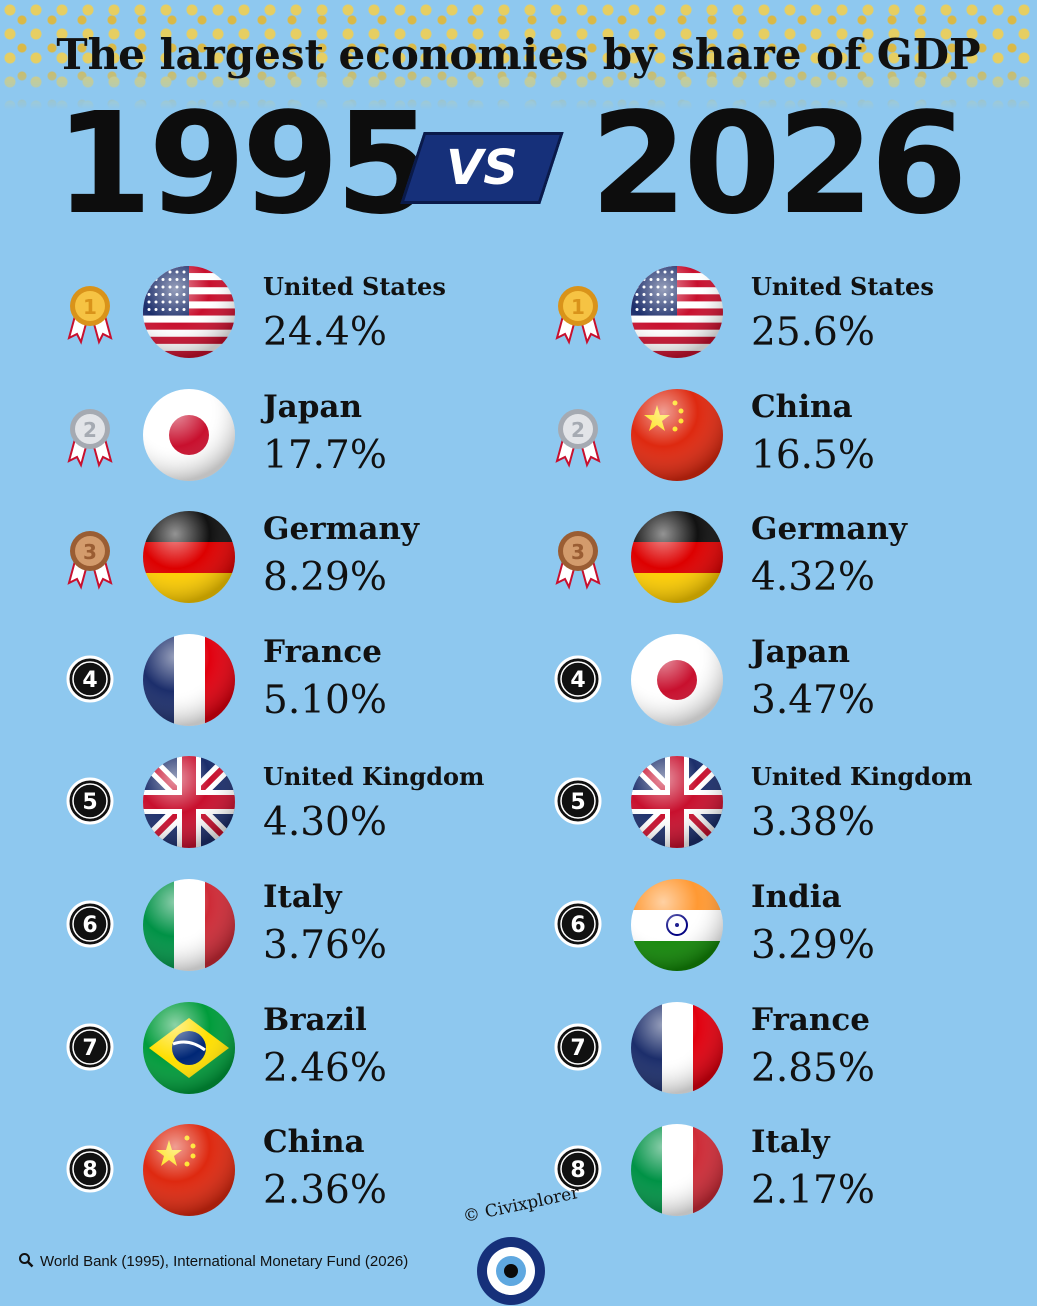 The height and width of the screenshot is (1306, 1037). What do you see at coordinates (779, 164) in the screenshot?
I see `year-right: 2026` at bounding box center [779, 164].